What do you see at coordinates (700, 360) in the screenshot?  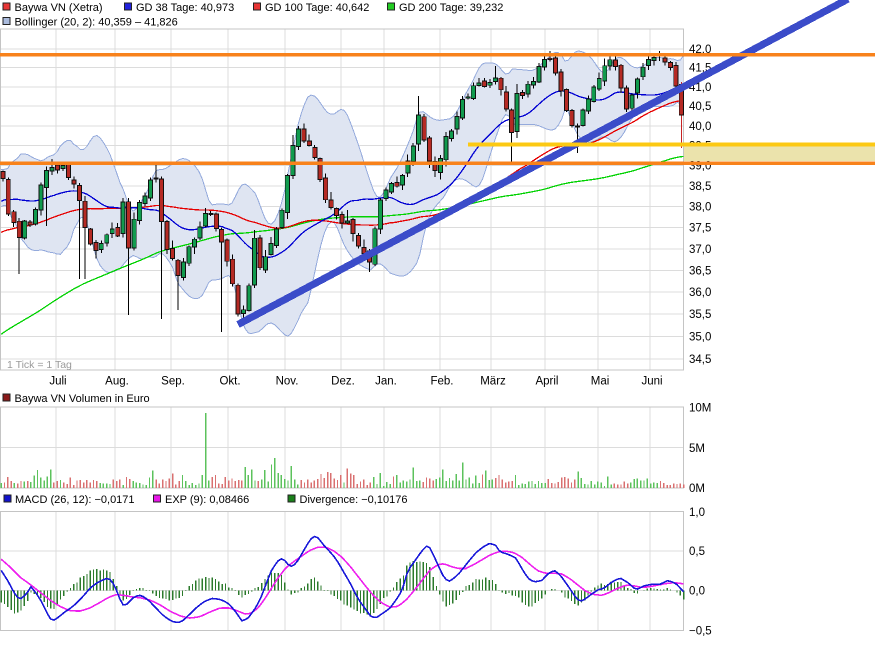 I see `svg-text: 34,5` at bounding box center [700, 360].